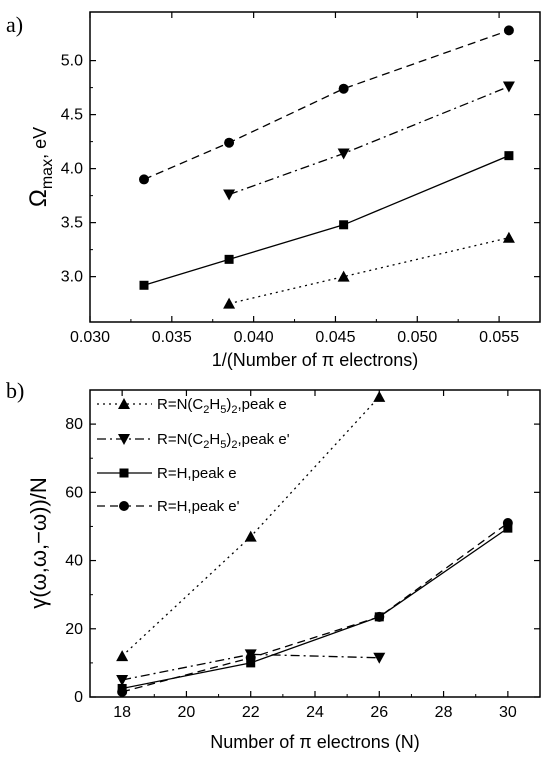 This screenshot has height=764, width=550. I want to click on y-tick-label: 3.5, so click(72, 223).